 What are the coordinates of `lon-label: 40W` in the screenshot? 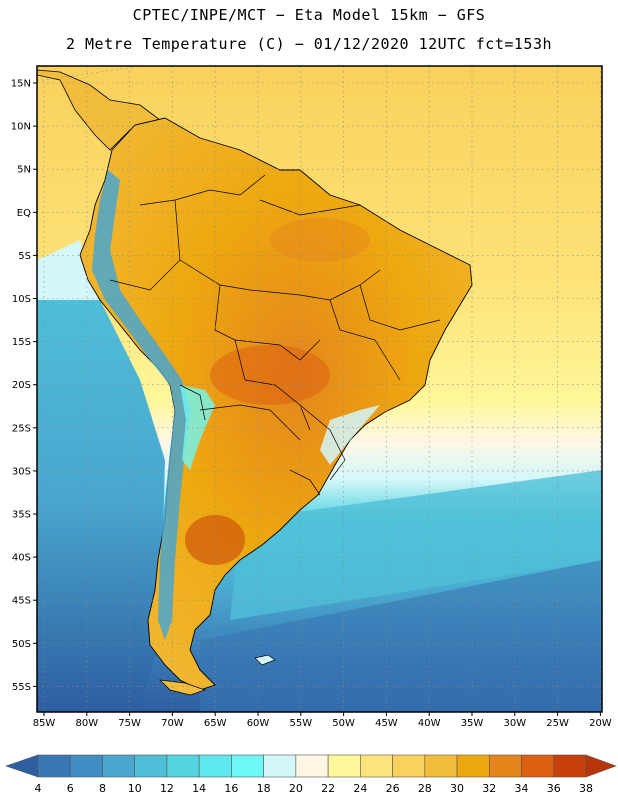 It's located at (429, 723).